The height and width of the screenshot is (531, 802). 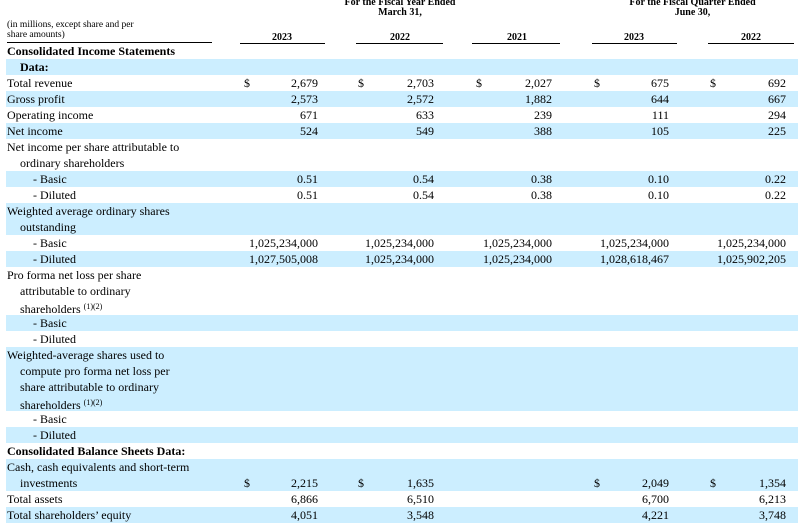 What do you see at coordinates (304, 499) in the screenshot?
I see `value-cell: 6,866` at bounding box center [304, 499].